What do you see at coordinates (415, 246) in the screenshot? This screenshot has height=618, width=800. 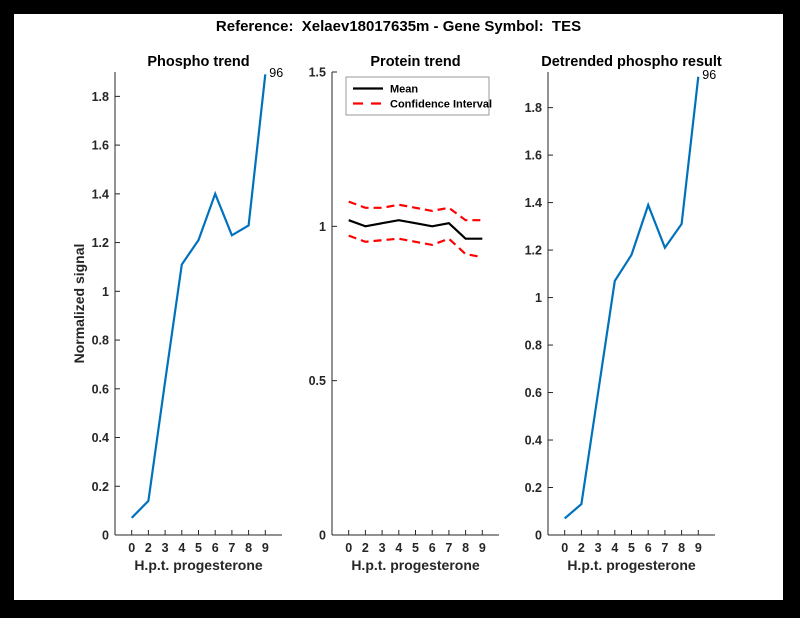 I see `confidence-interval-lower-line` at bounding box center [415, 246].